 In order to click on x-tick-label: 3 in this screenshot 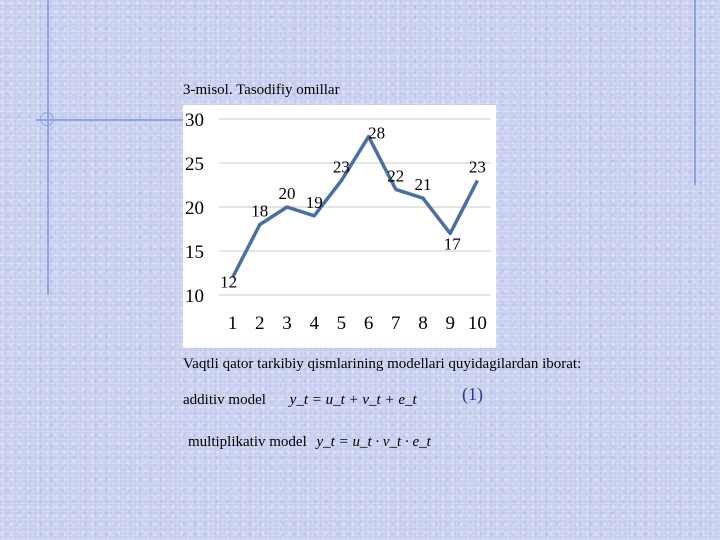, I will do `click(287, 323)`.